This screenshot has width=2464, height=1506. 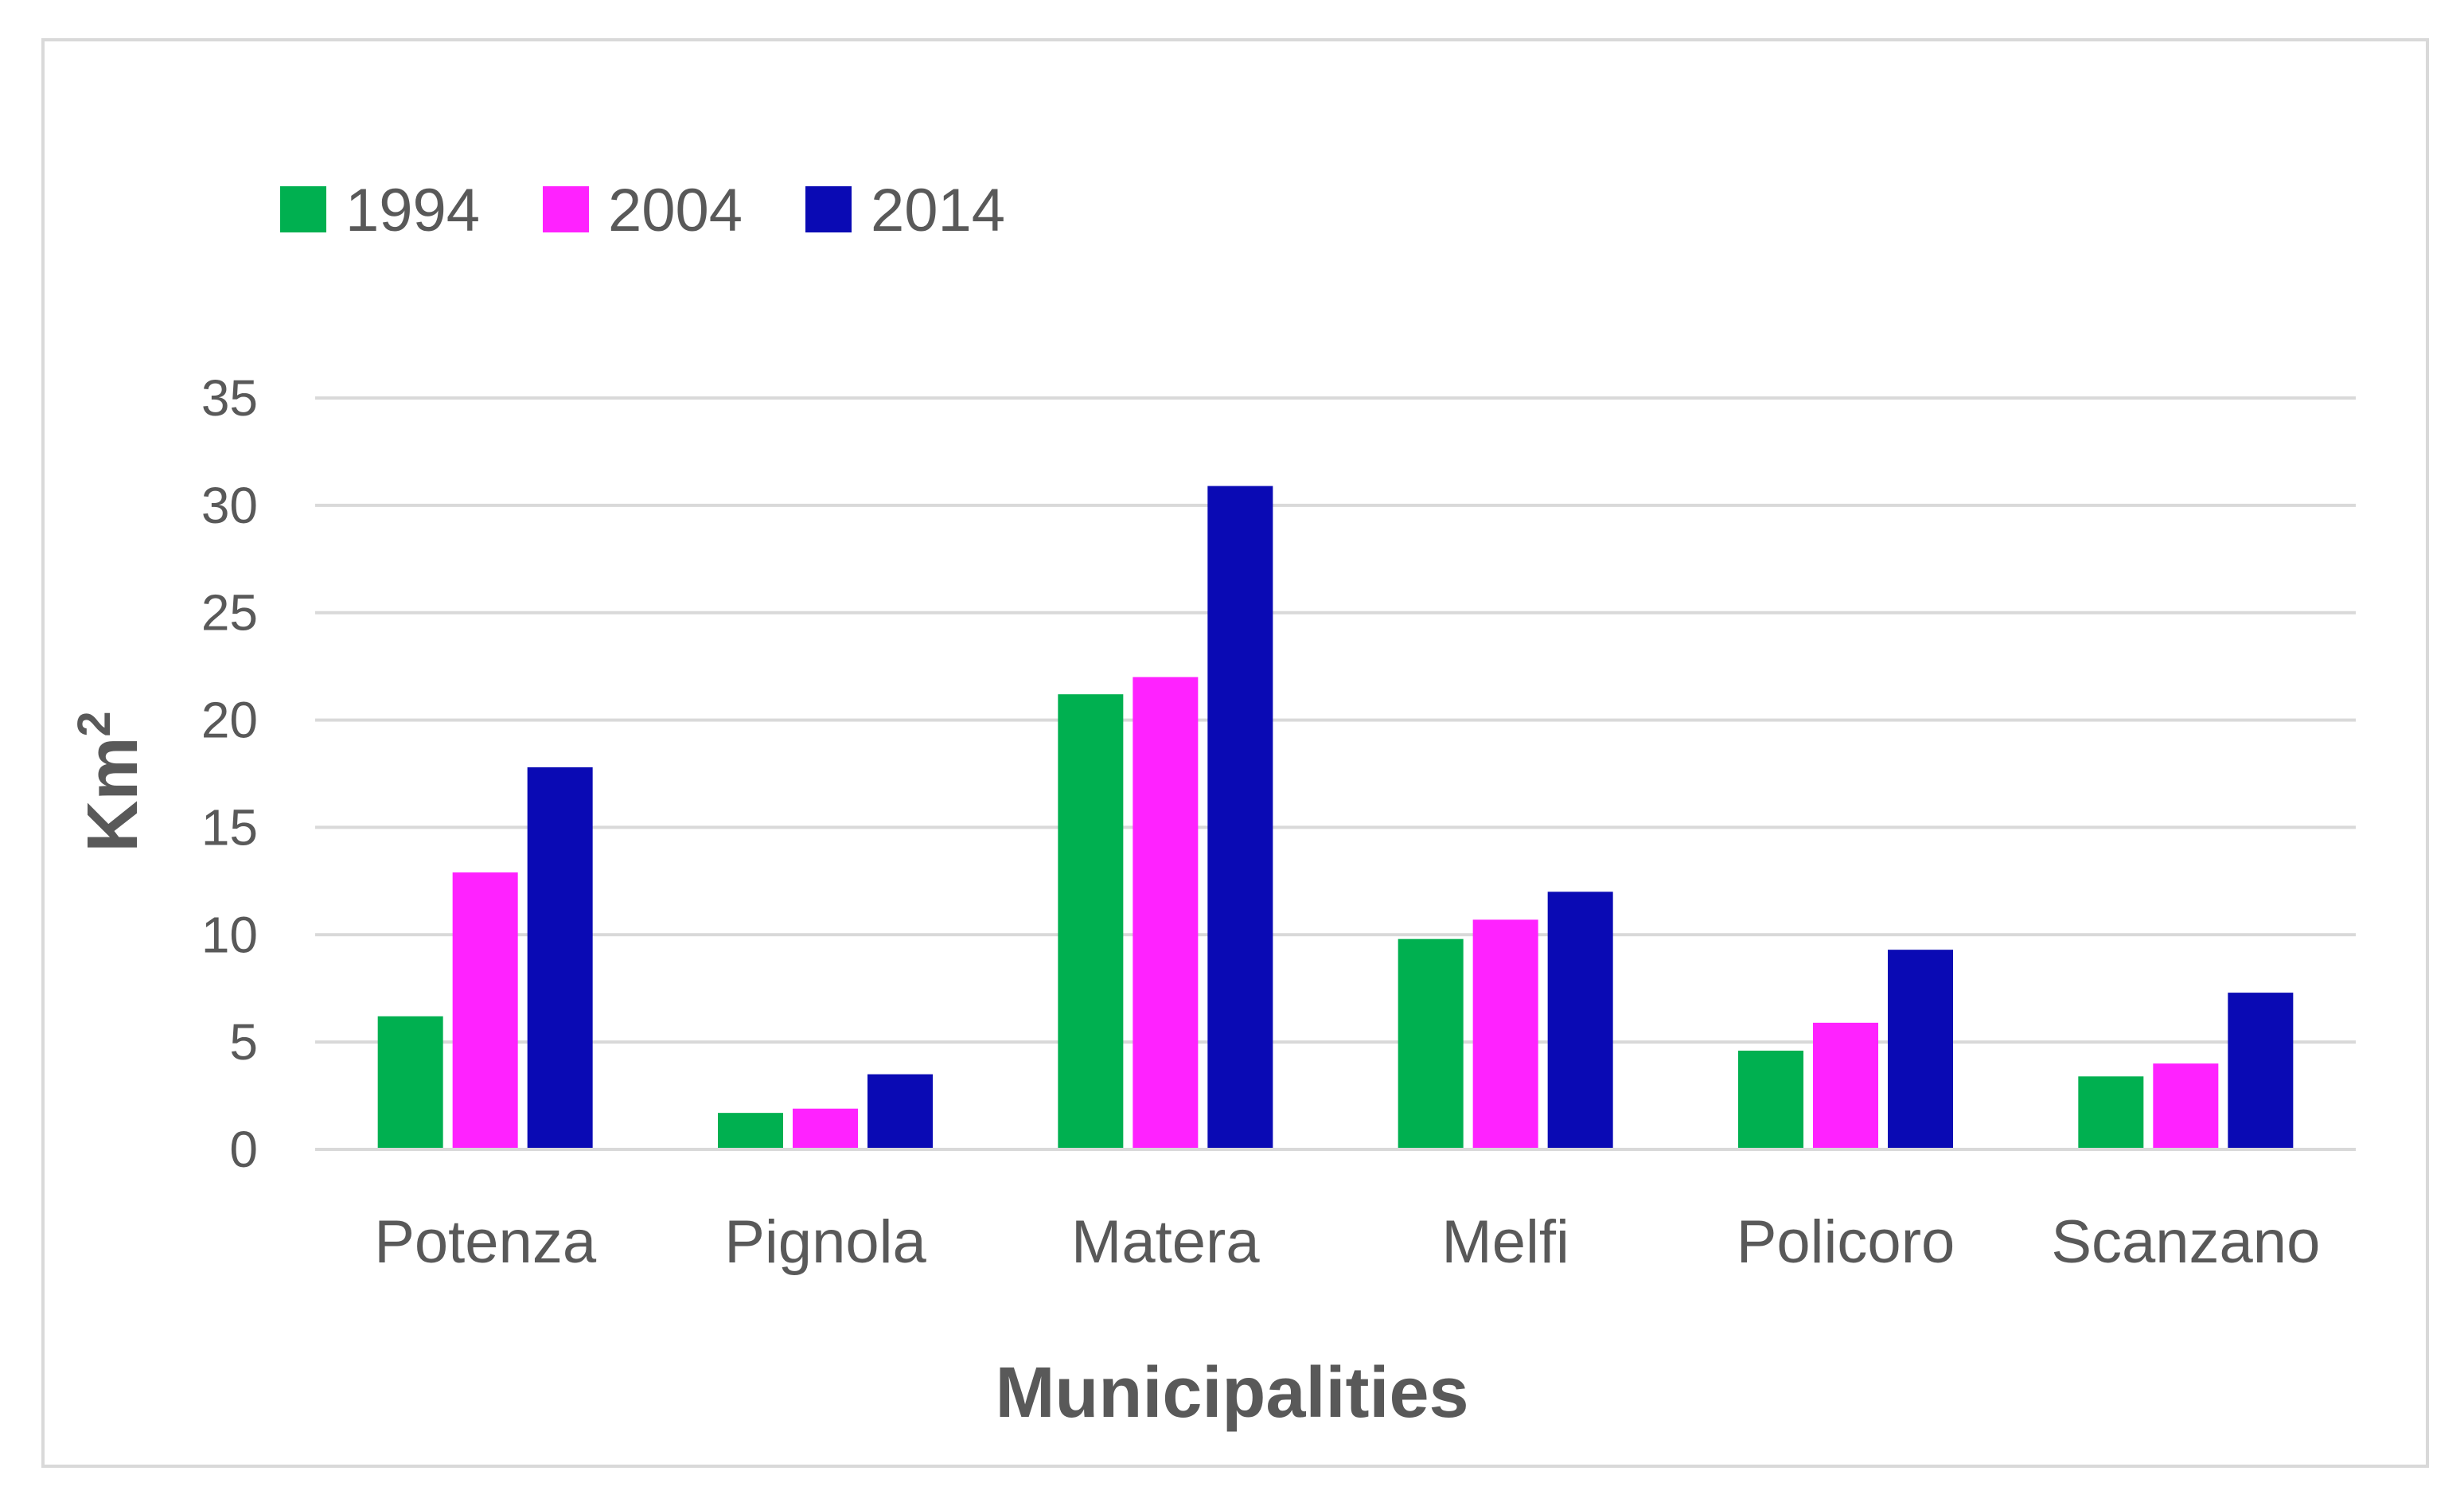 What do you see at coordinates (230, 720) in the screenshot?
I see `y-tick-label: 20` at bounding box center [230, 720].